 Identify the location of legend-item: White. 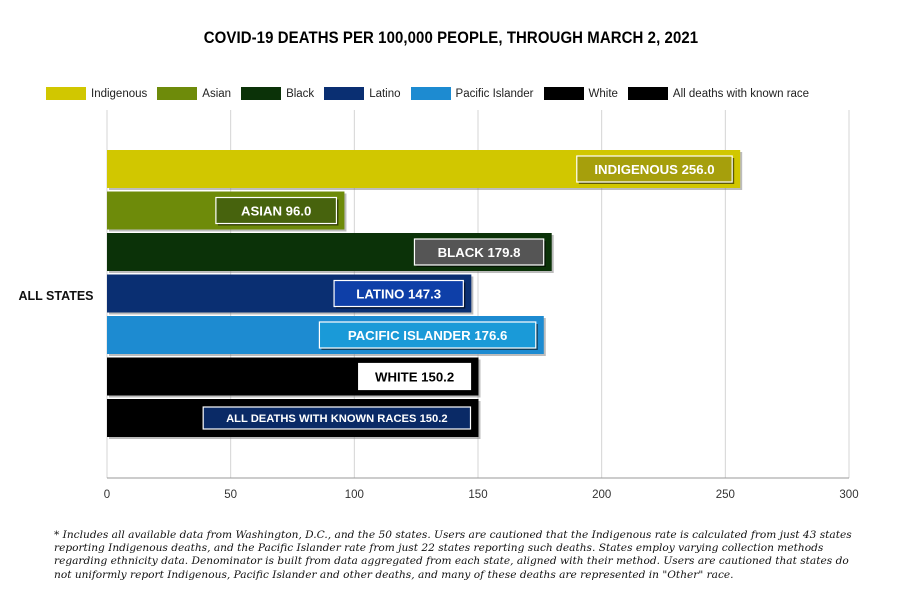
(580, 93).